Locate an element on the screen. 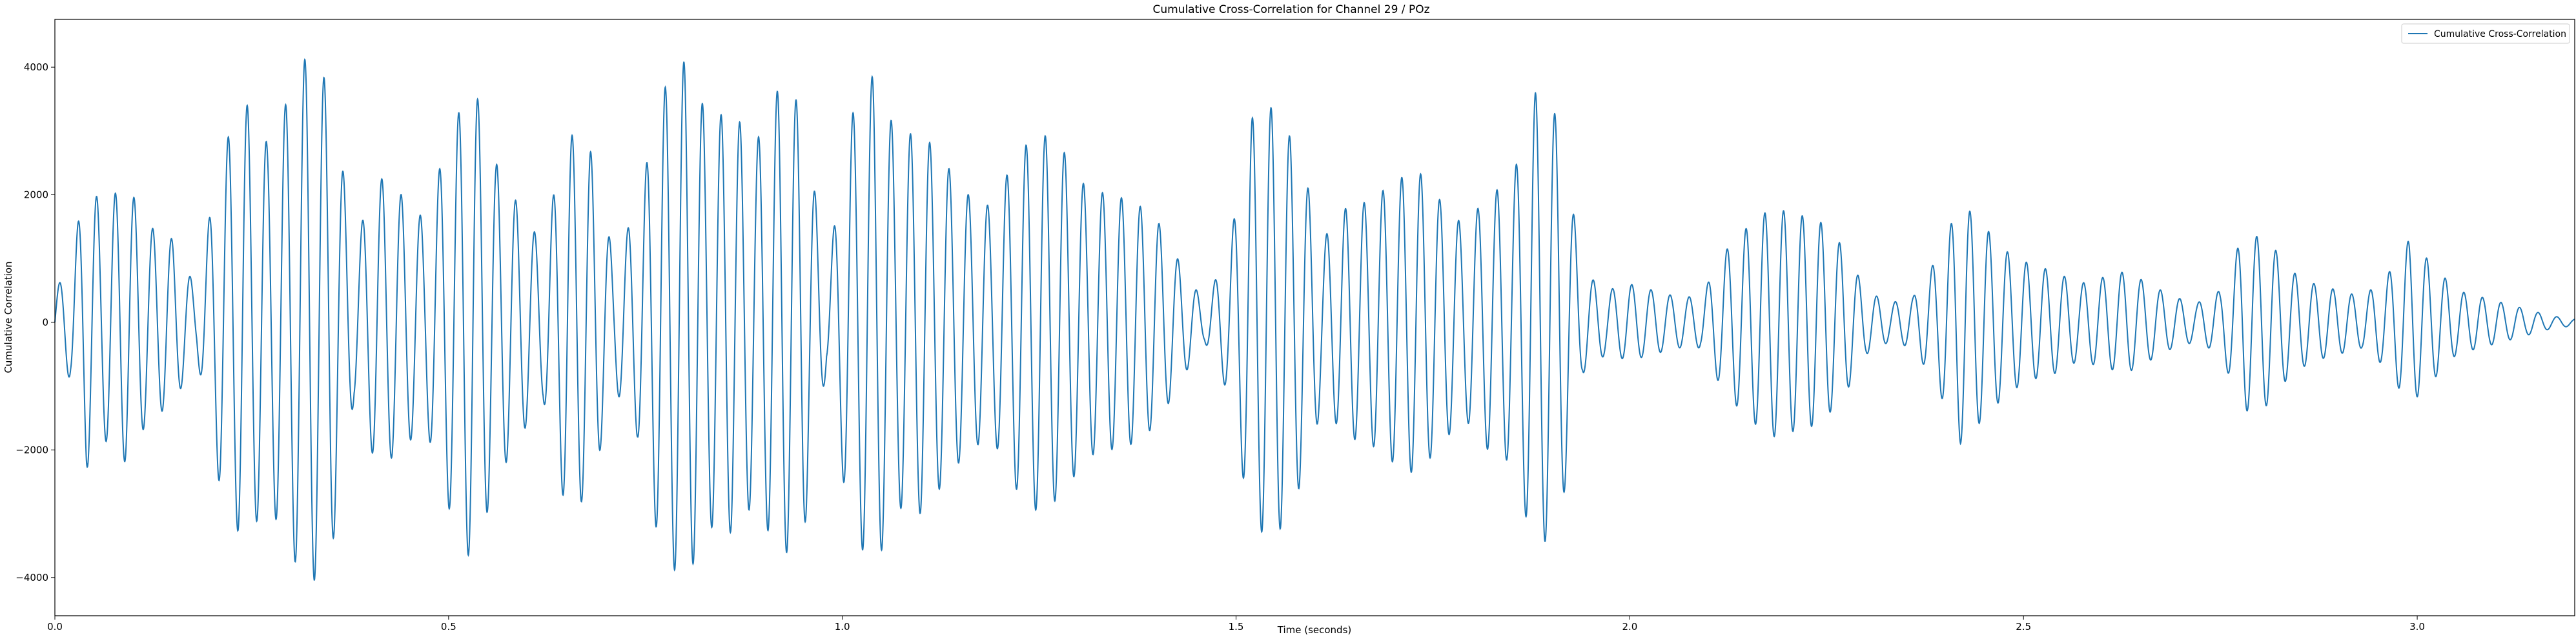  y-tick-label: 2000 is located at coordinates (36, 194).